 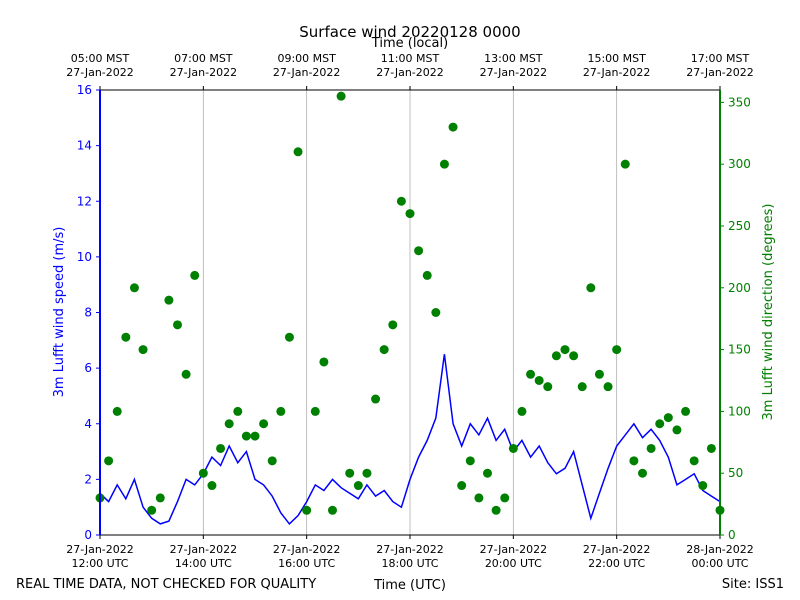 What do you see at coordinates (166, 584) in the screenshot?
I see `footnote: REAL TIME DATA, NOT CHECKED FOR QUALITY` at bounding box center [166, 584].